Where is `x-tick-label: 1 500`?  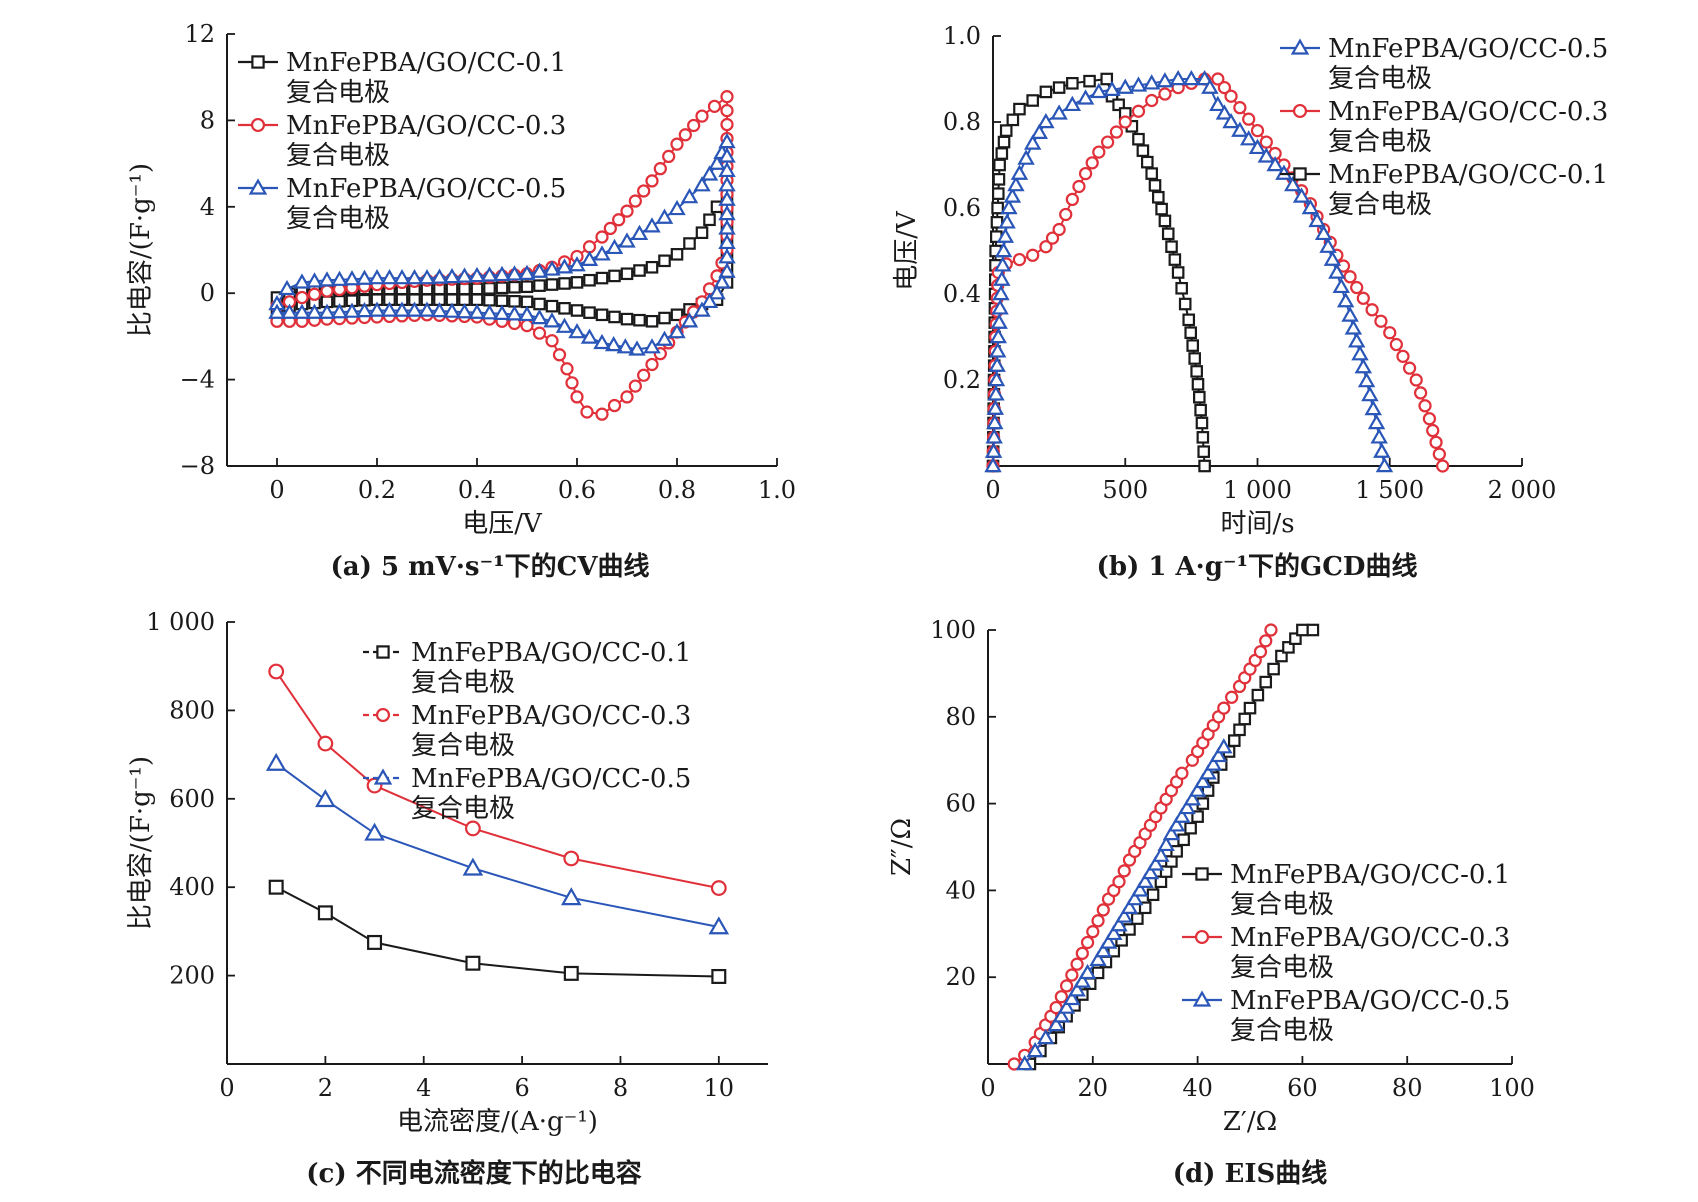
x-tick-label: 1 500 is located at coordinates (1389, 490).